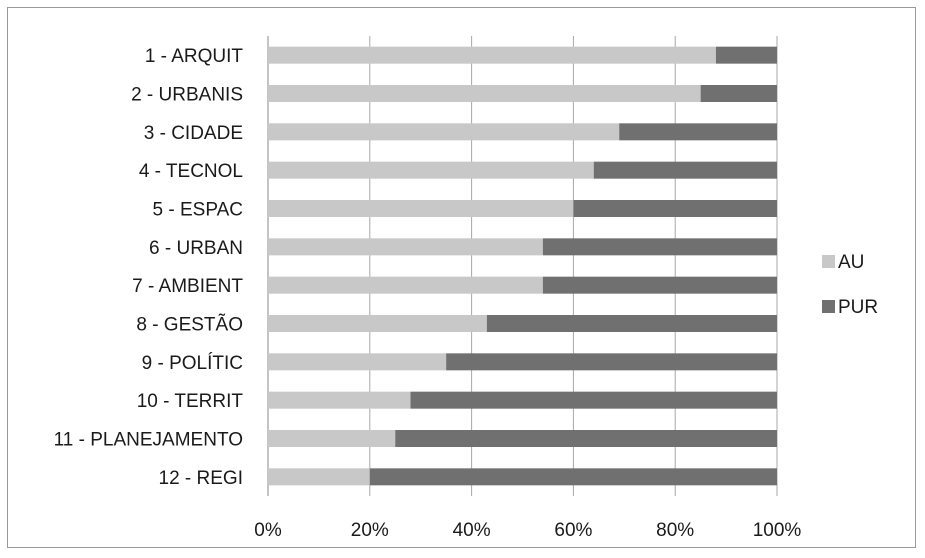  I want to click on legend-swatch-pur, so click(828, 306).